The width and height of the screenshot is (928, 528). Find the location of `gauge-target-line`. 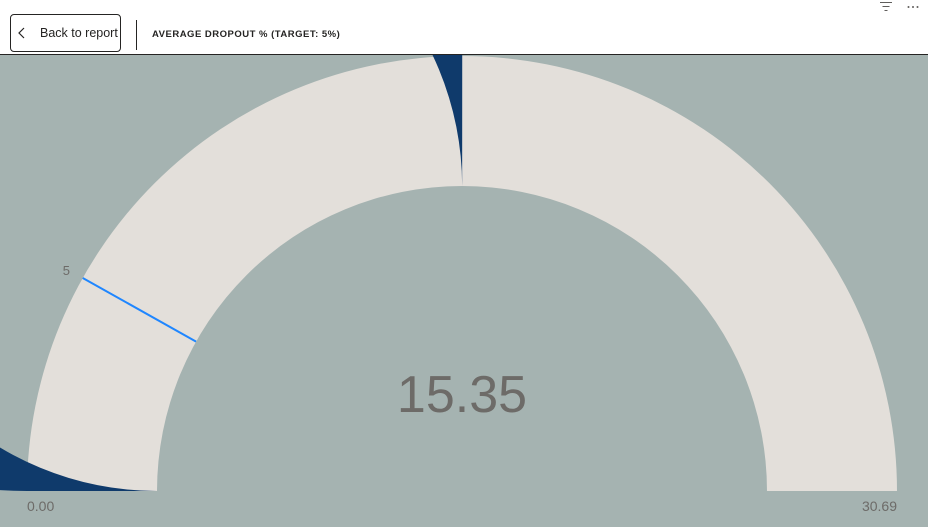

gauge-target-line is located at coordinates (139, 310).